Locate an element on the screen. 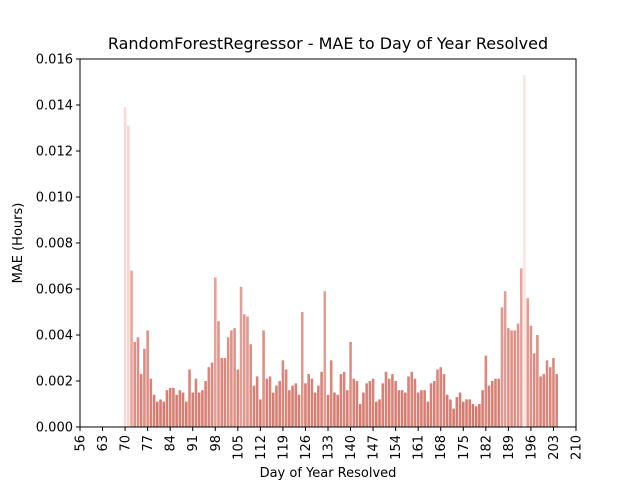 The width and height of the screenshot is (640, 480). x-tick-label: 210 is located at coordinates (577, 447).